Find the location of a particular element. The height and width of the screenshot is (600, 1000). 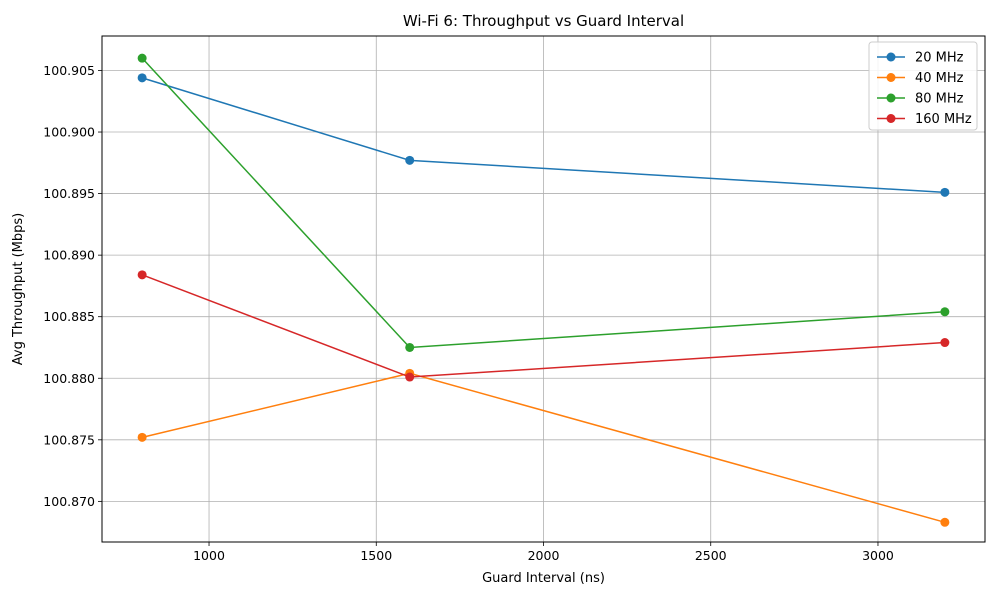

y-tick-label: 100.880 is located at coordinates (69, 378).